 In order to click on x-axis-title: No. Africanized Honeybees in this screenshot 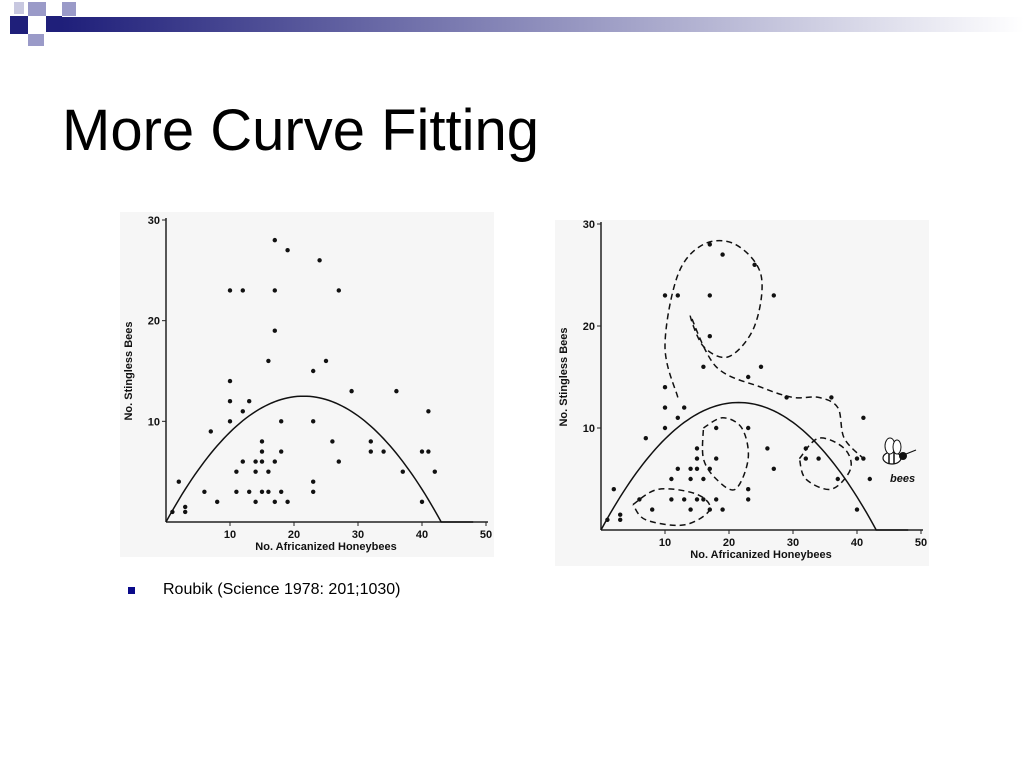, I will do `click(325, 547)`.